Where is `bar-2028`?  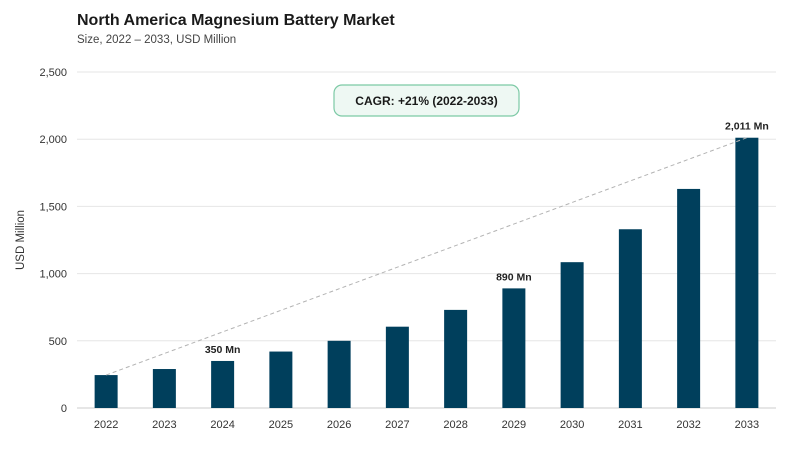 bar-2028 is located at coordinates (456, 358).